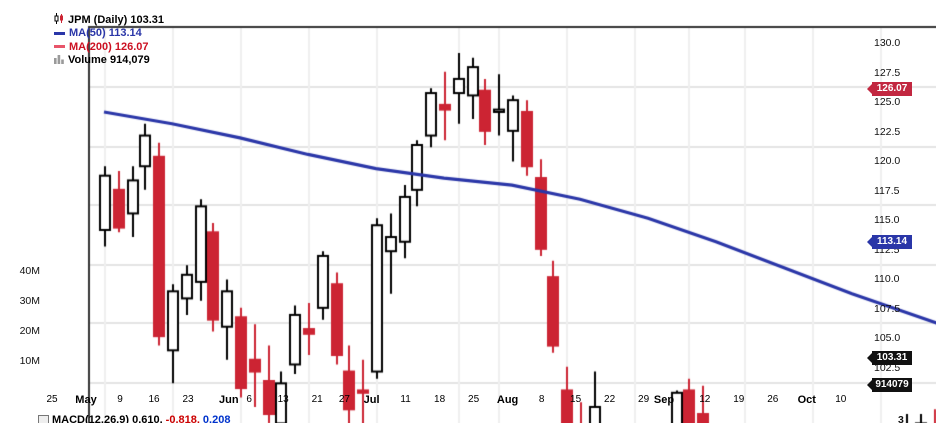  What do you see at coordinates (105, 33) in the screenshot?
I see `ma50-legend-label: MA(50) 113.14` at bounding box center [105, 33].